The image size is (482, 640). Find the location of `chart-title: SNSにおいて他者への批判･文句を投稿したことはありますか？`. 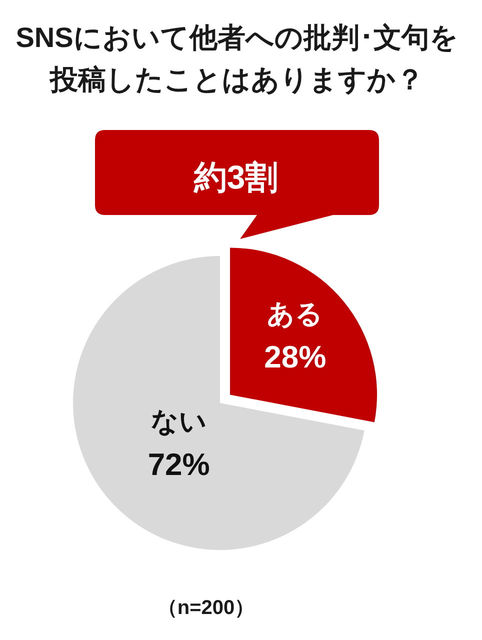

chart-title: SNSにおいて他者への批判･文句を投稿したことはありますか？ is located at coordinates (237, 59).